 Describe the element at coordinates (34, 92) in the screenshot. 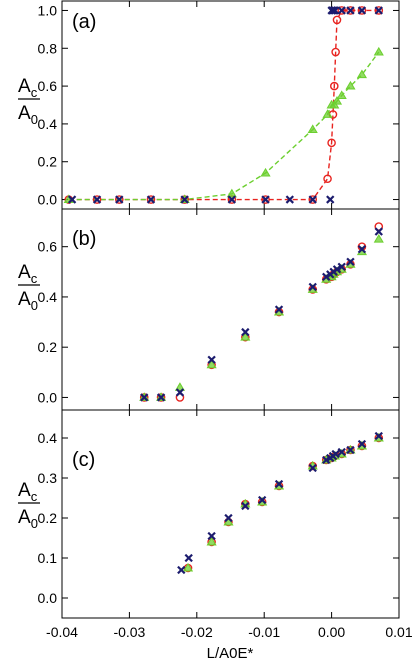

I see `panel-a-ylabel-numerator-sub: c` at that location.